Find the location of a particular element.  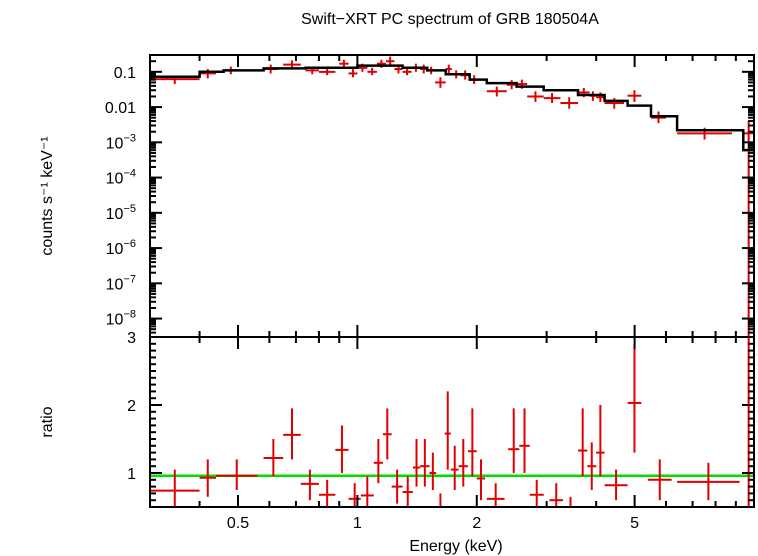

x-tick-label: 1 is located at coordinates (357, 523).